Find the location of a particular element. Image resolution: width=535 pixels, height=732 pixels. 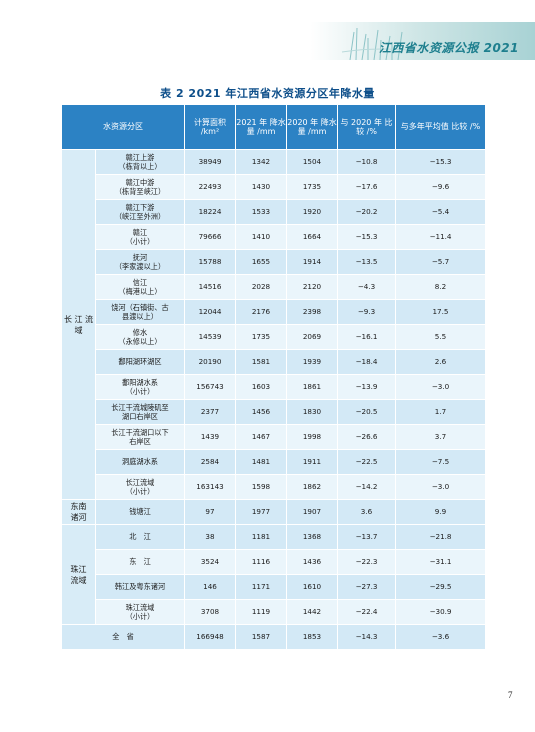

value-cell-area: 146 is located at coordinates (210, 587).